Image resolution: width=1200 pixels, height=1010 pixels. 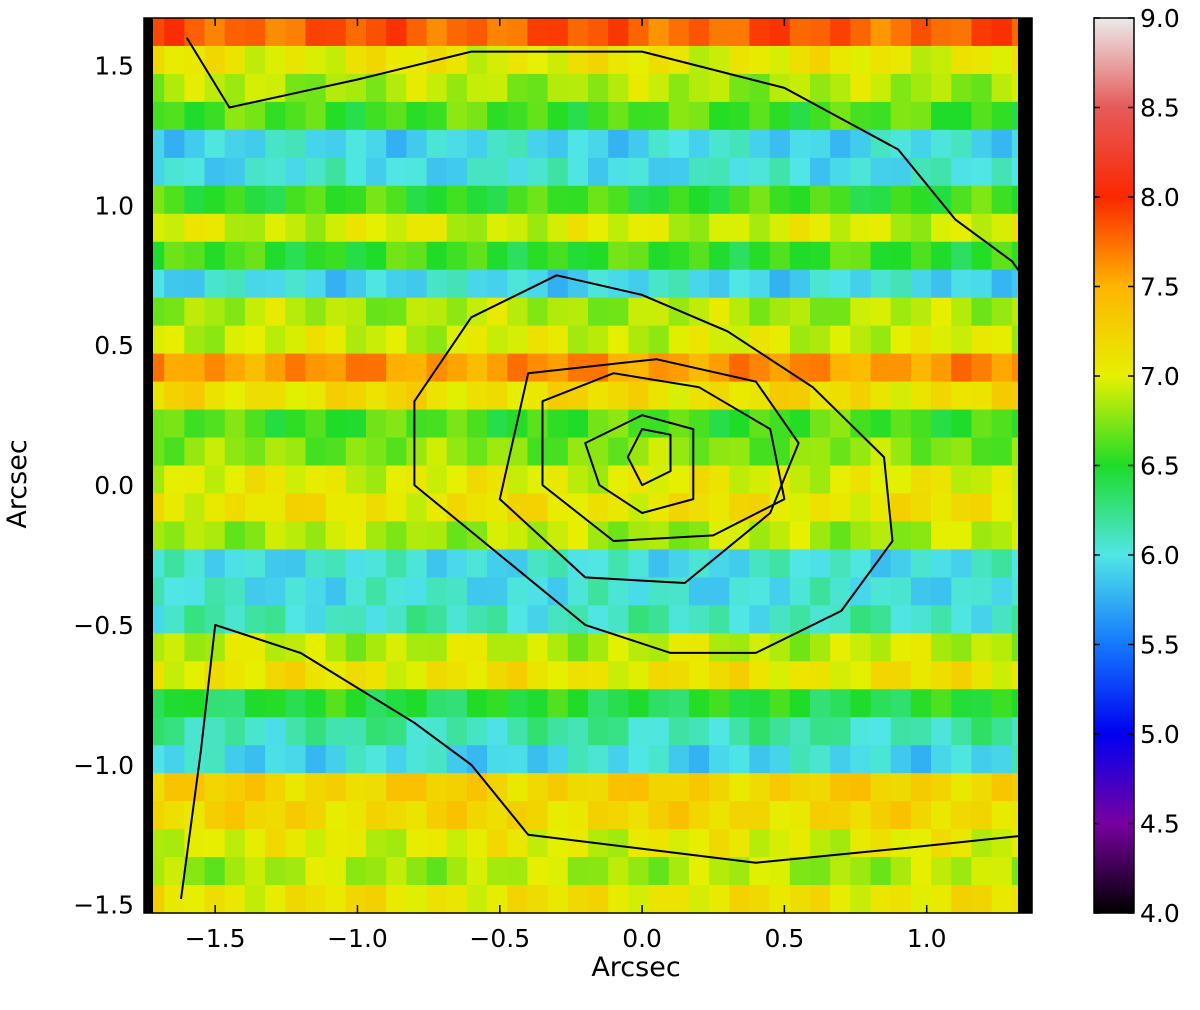 What do you see at coordinates (1160, 197) in the screenshot?
I see `colorbar-tick-label: 8.0` at bounding box center [1160, 197].